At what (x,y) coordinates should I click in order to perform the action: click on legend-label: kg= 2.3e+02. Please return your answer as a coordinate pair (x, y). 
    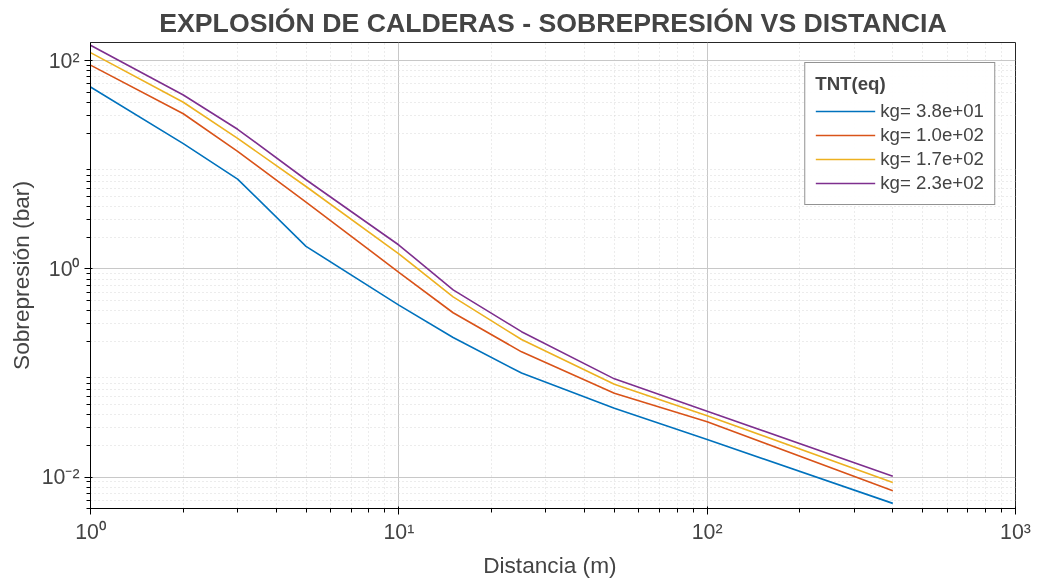
    Looking at the image, I should click on (932, 183).